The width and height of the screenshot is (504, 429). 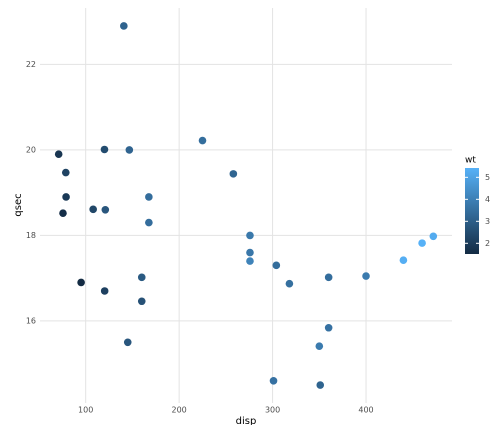 I want to click on y-axis-label: qsec, so click(x=18, y=204).